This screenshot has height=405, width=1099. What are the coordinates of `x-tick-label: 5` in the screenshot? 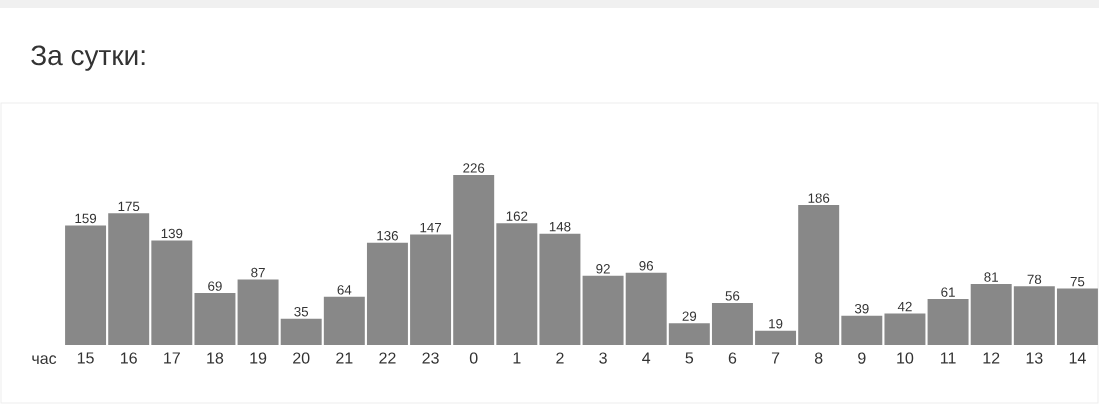 It's located at (689, 358).